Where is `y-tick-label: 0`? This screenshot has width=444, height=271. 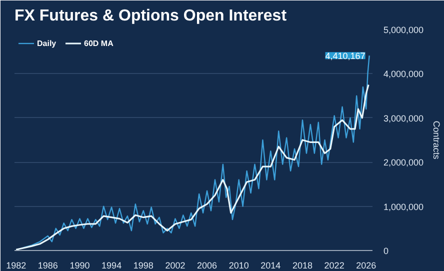 y-tick-label: 0 is located at coordinates (386, 251).